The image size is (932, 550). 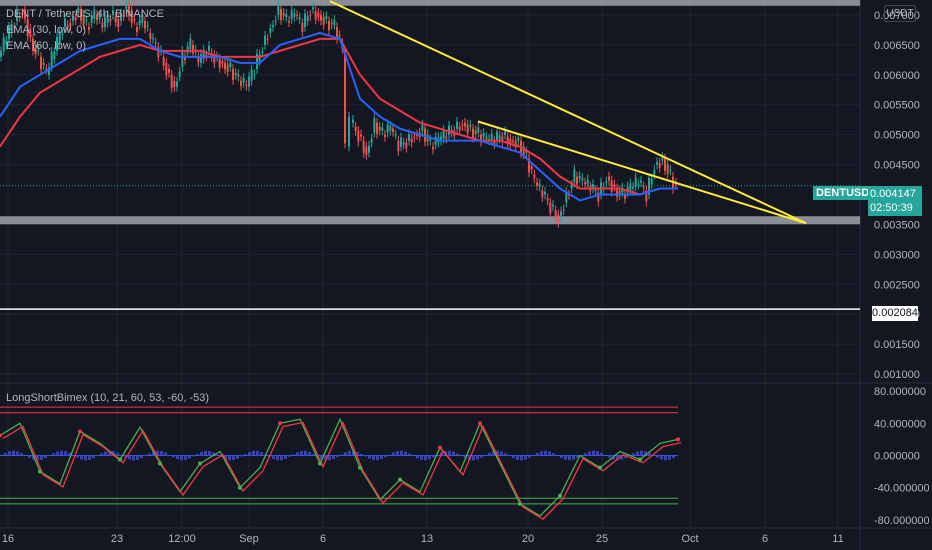 What do you see at coordinates (900, 13) in the screenshot?
I see `currency-unit-button: USDT` at bounding box center [900, 13].